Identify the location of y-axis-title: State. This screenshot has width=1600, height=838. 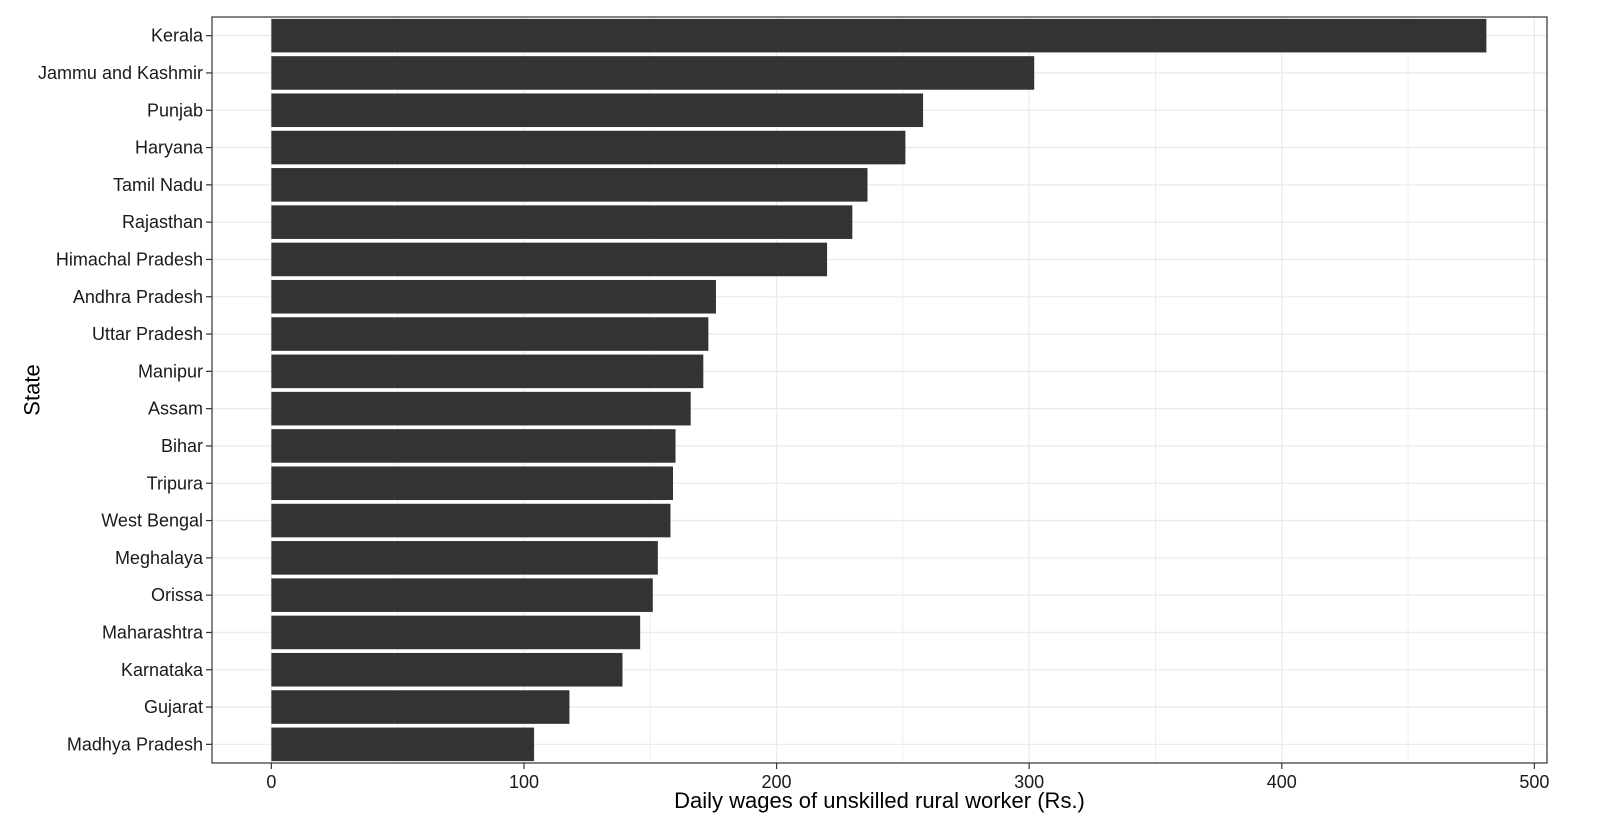
(32, 389).